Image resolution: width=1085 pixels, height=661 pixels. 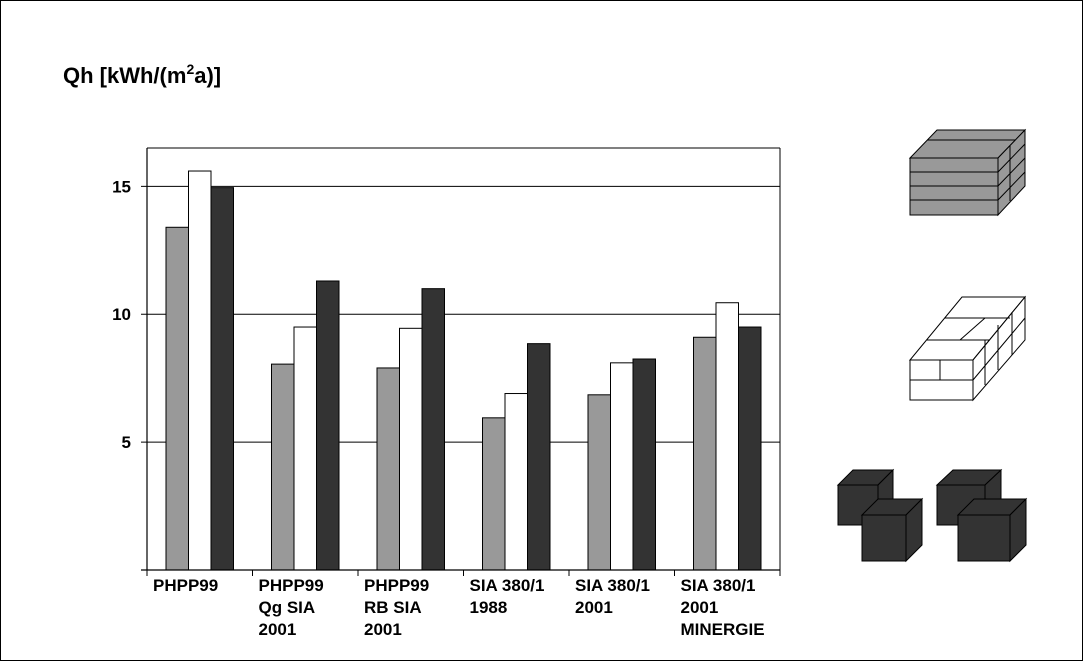 I want to click on category-label: SIA 380/1 1988, so click(x=507, y=596).